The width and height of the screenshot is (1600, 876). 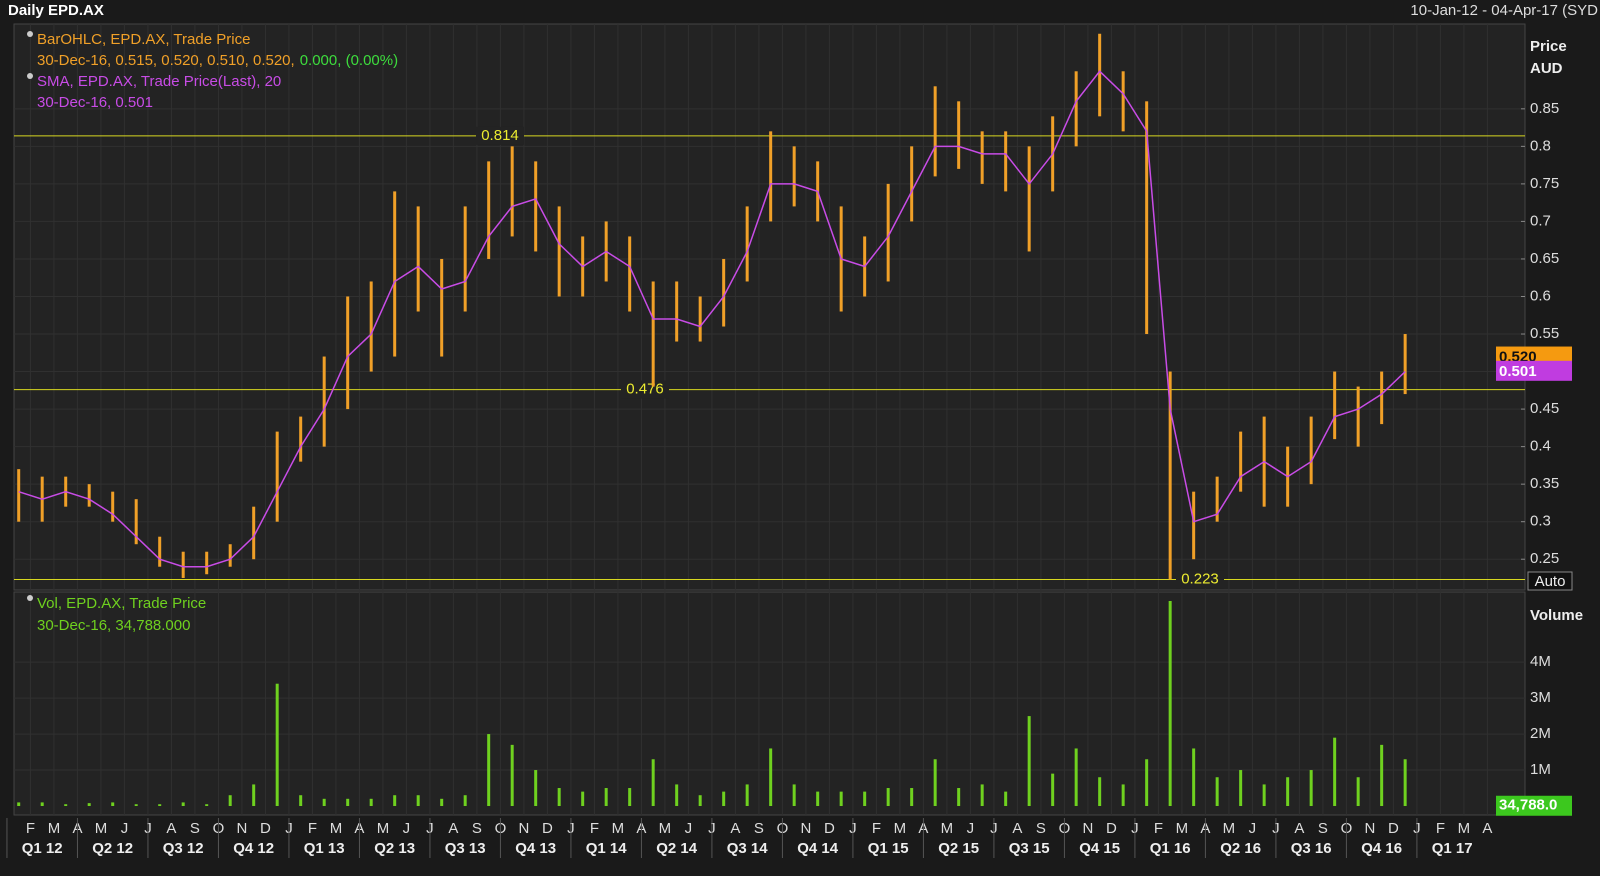 What do you see at coordinates (465, 848) in the screenshot?
I see `quarter-label: Q3 13` at bounding box center [465, 848].